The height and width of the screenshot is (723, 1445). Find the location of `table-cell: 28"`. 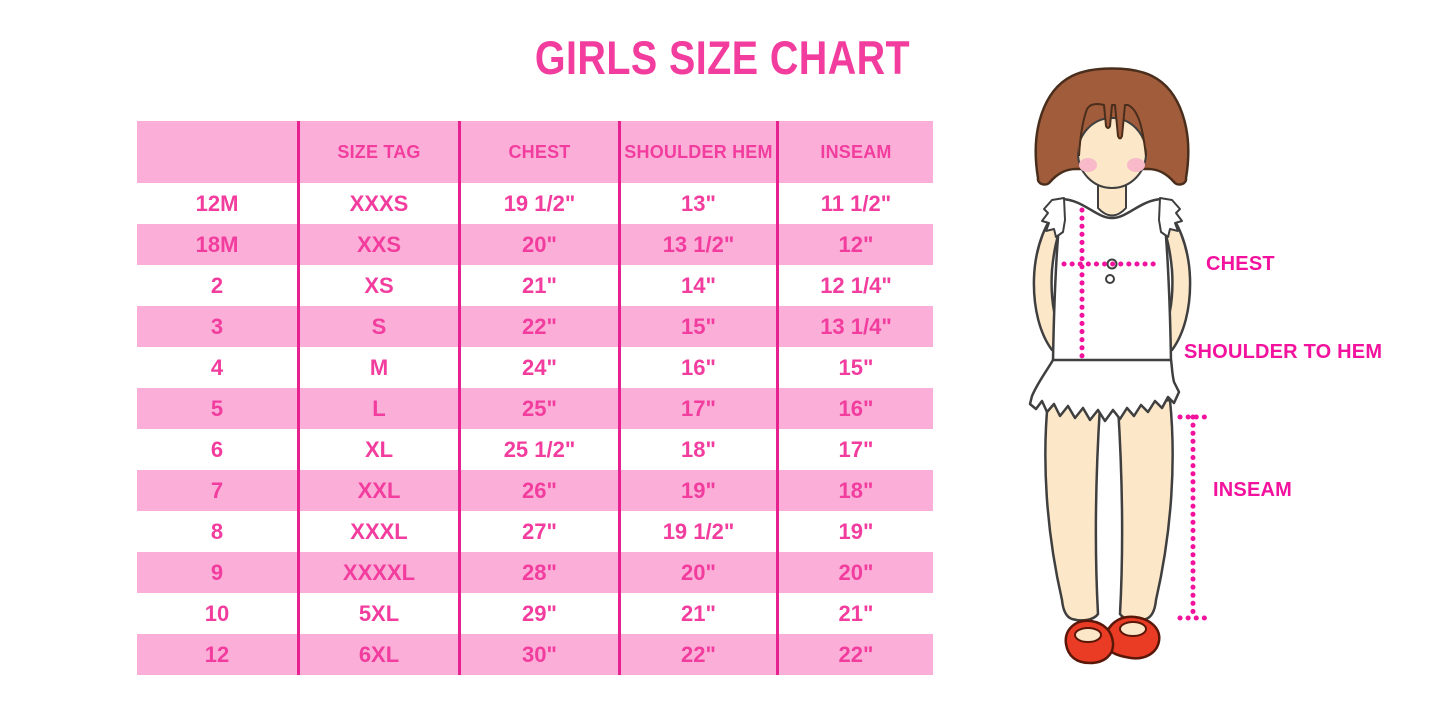

table-cell: 28" is located at coordinates (538, 572).